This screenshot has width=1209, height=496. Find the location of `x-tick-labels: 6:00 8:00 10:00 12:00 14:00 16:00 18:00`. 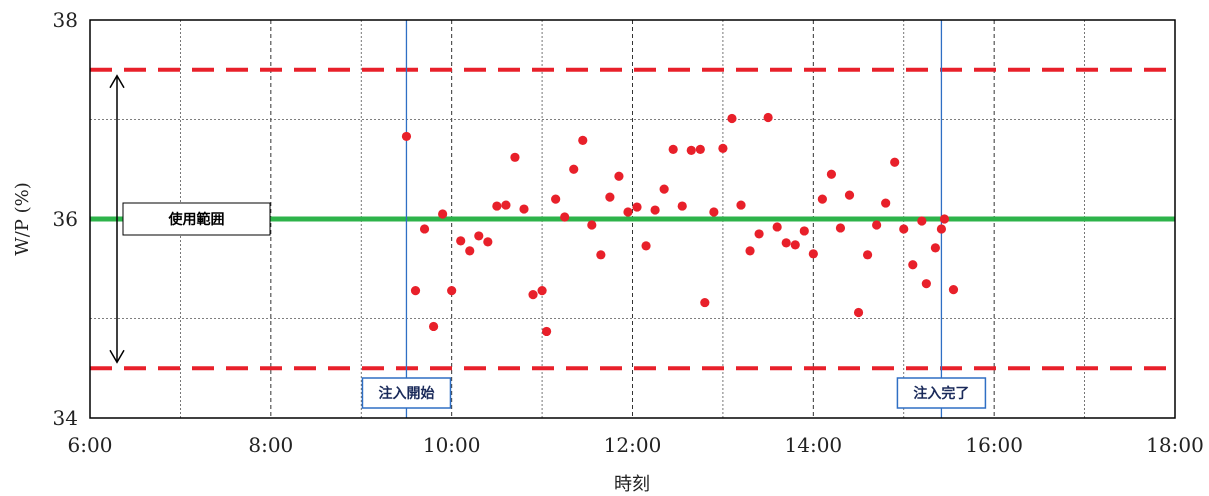

x-tick-labels: 6:00 8:00 10:00 12:00 14:00 16:00 18:00 is located at coordinates (636, 445).